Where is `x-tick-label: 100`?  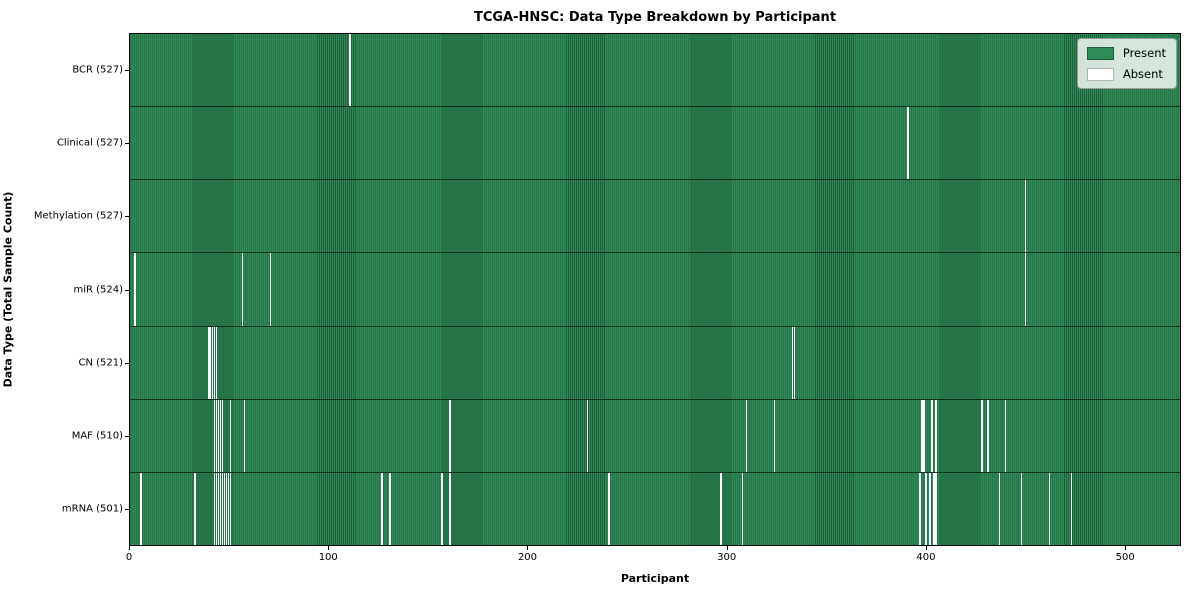
x-tick-label: 100 is located at coordinates (328, 557).